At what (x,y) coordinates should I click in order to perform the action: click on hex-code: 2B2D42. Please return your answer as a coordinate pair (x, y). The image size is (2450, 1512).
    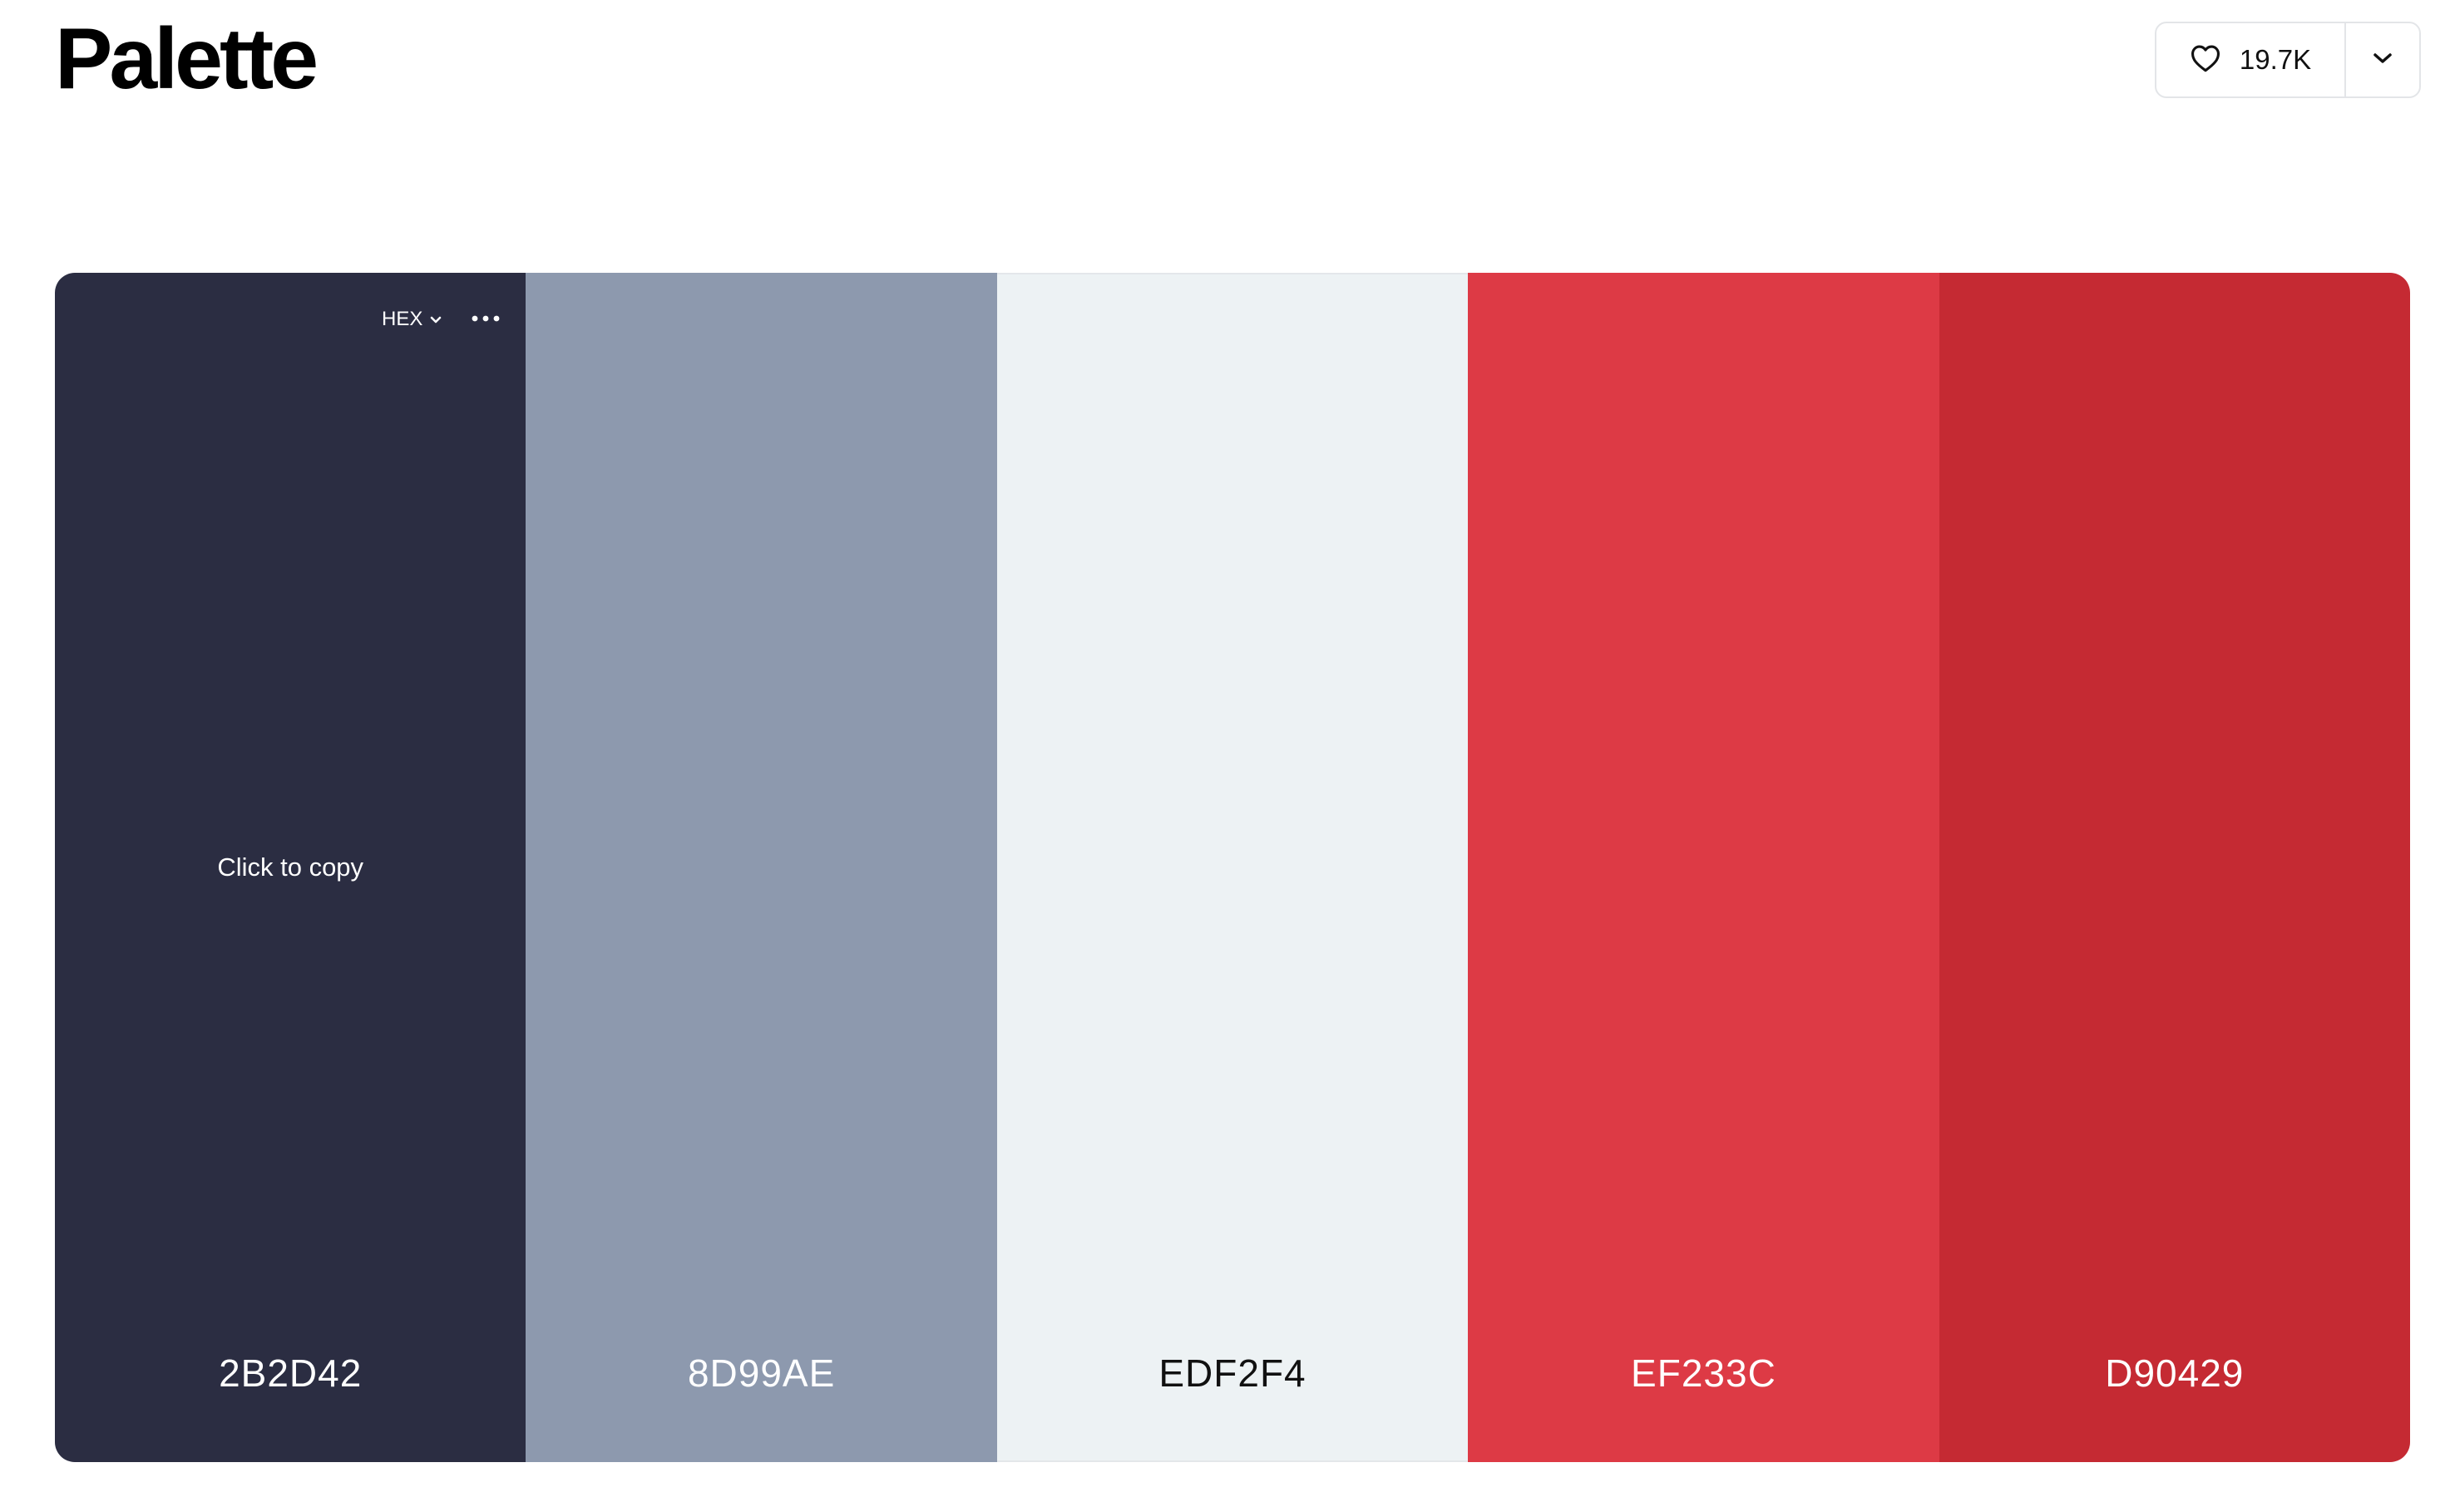
    Looking at the image, I should click on (291, 1373).